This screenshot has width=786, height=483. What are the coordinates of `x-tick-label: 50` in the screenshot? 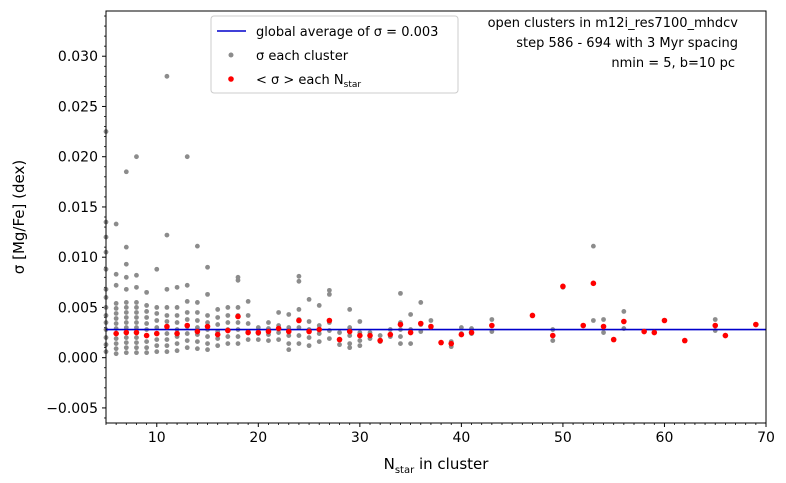 It's located at (563, 438).